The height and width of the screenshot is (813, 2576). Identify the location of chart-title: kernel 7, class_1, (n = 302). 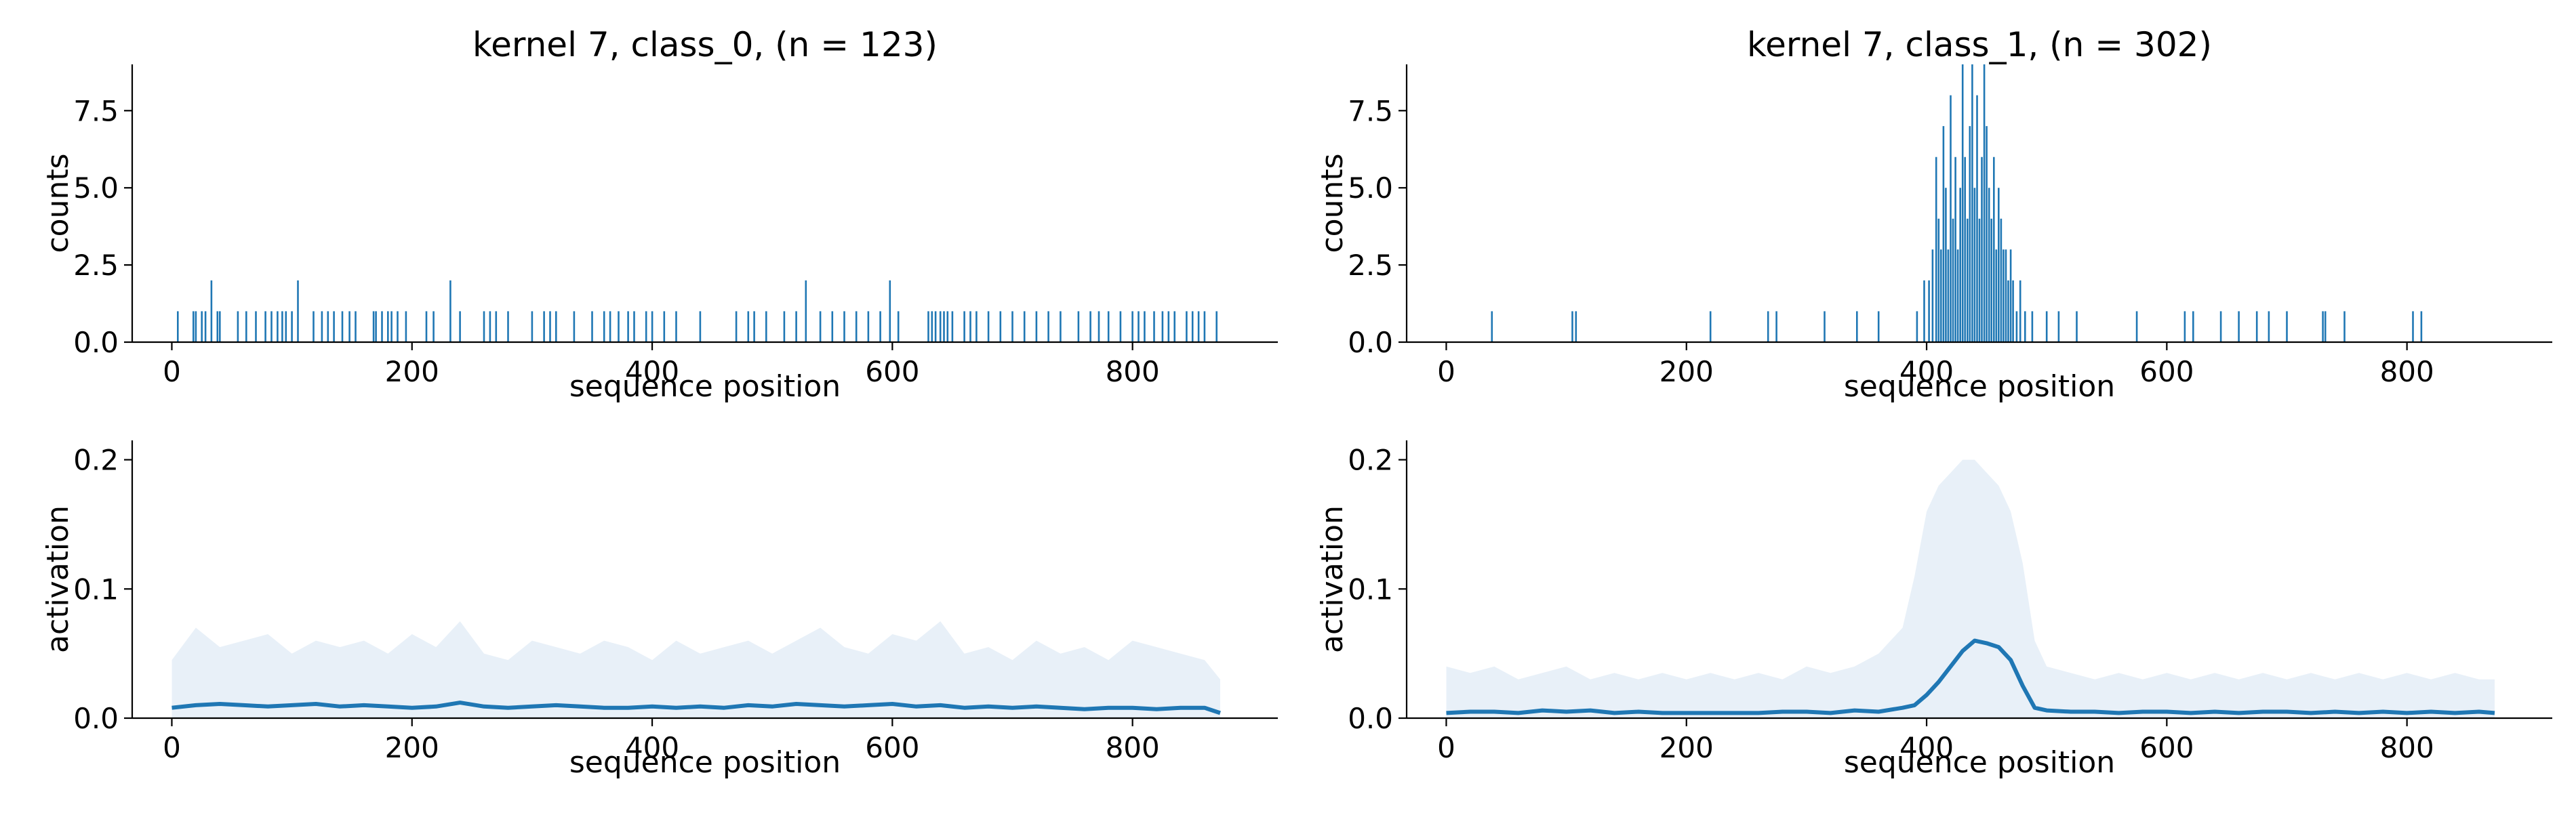
(1979, 44).